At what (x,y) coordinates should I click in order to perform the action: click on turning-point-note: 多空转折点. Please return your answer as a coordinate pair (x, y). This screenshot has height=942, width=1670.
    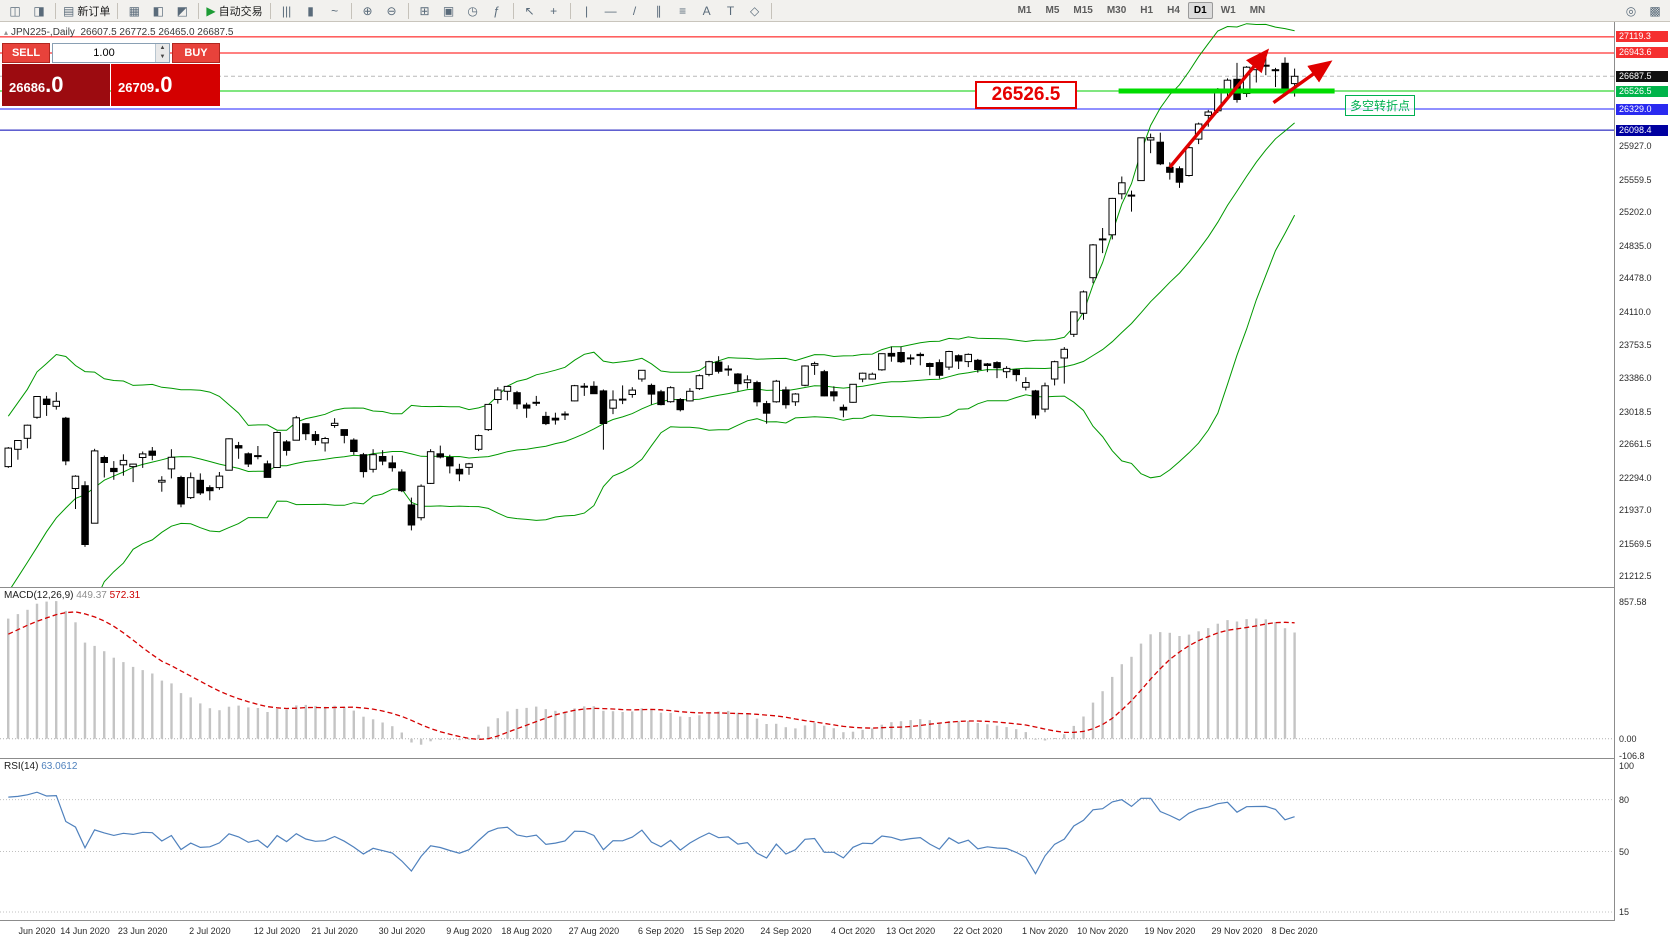
    Looking at the image, I should click on (1380, 105).